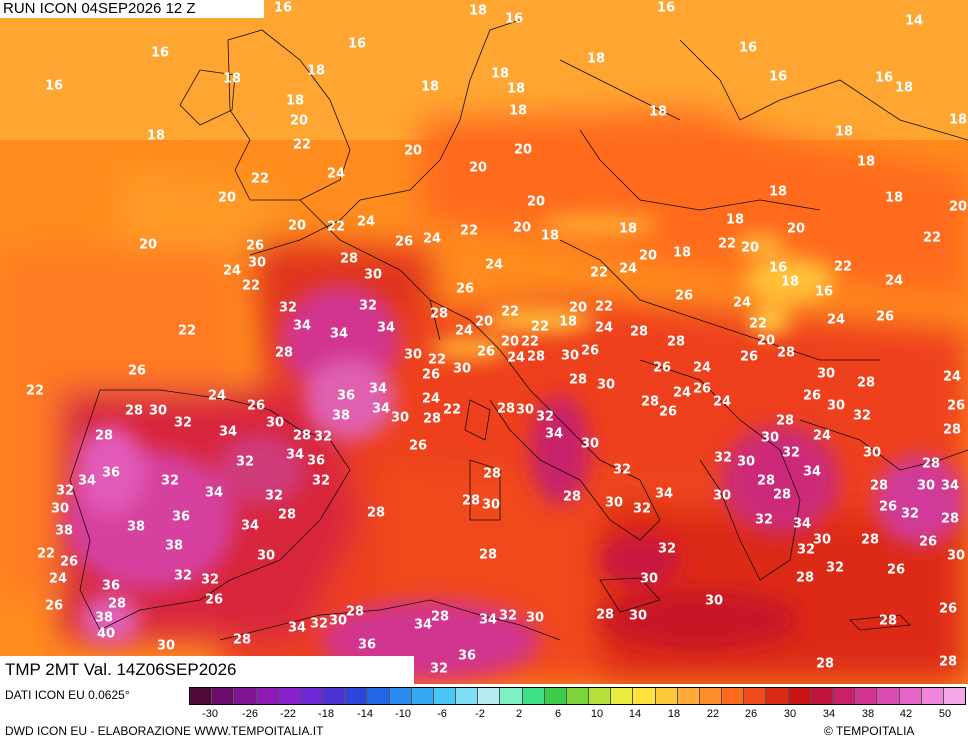 This screenshot has width=968, height=745. What do you see at coordinates (830, 731) in the screenshot?
I see `copyright-icon: ©` at bounding box center [830, 731].